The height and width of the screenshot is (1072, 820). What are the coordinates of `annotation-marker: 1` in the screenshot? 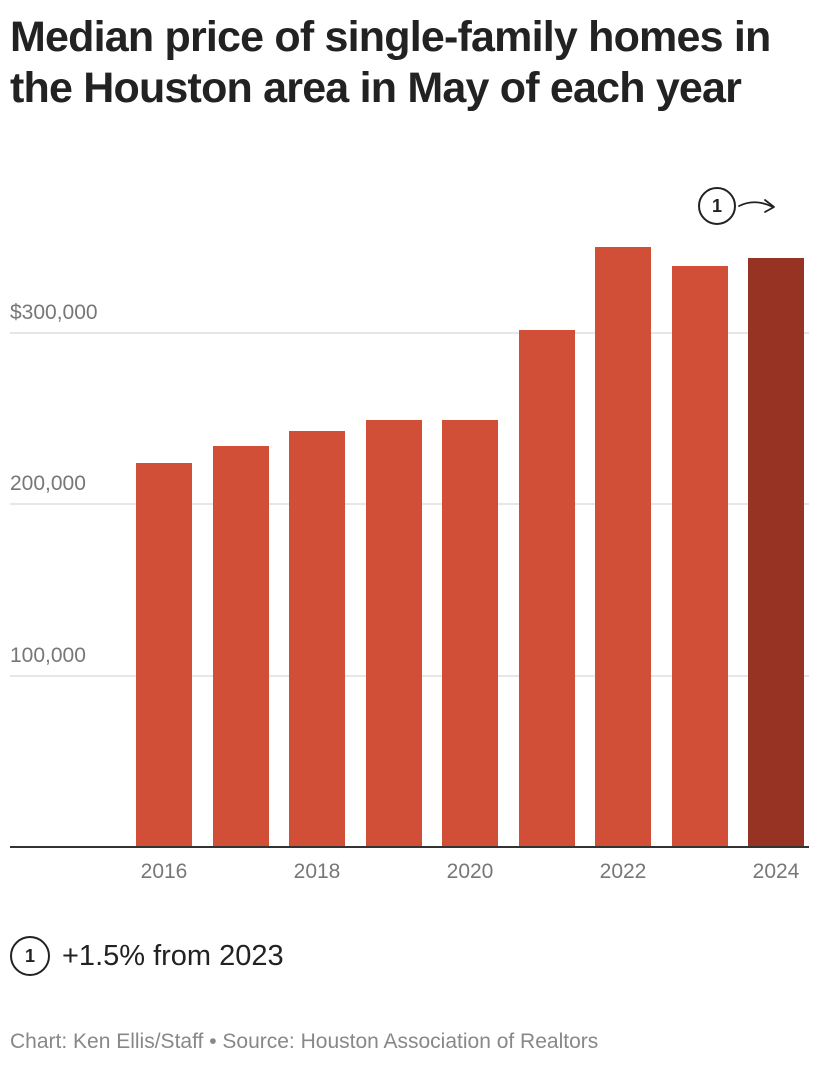 It's located at (30, 956).